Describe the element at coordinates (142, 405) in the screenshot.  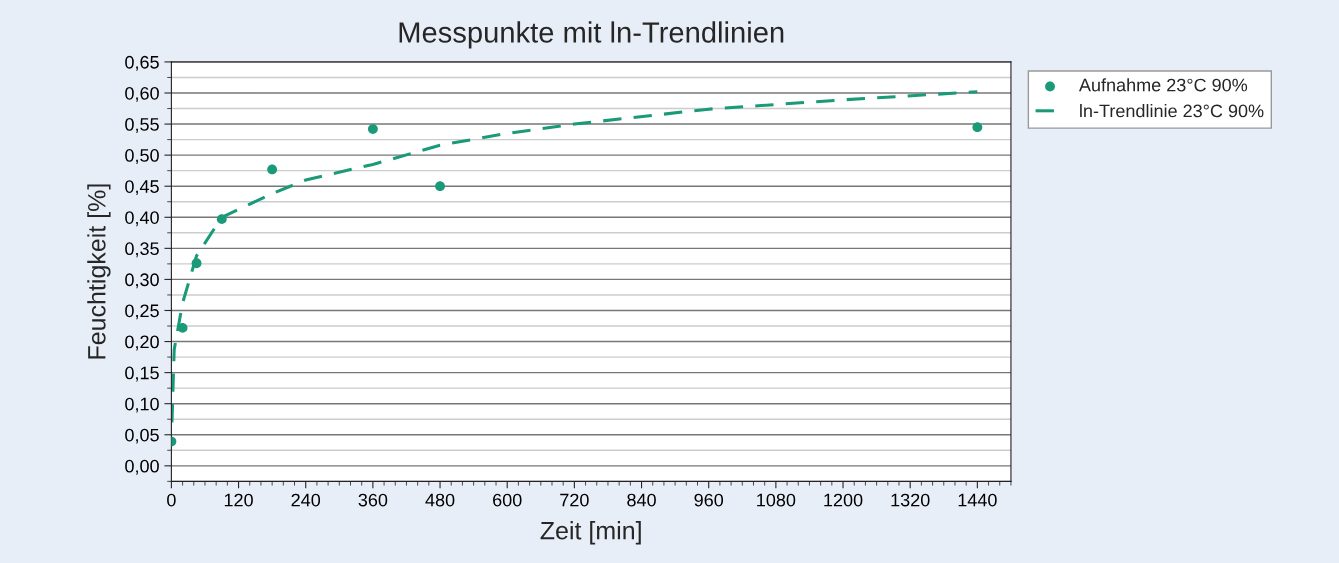
I see `y-tick-label: 0,10` at that location.